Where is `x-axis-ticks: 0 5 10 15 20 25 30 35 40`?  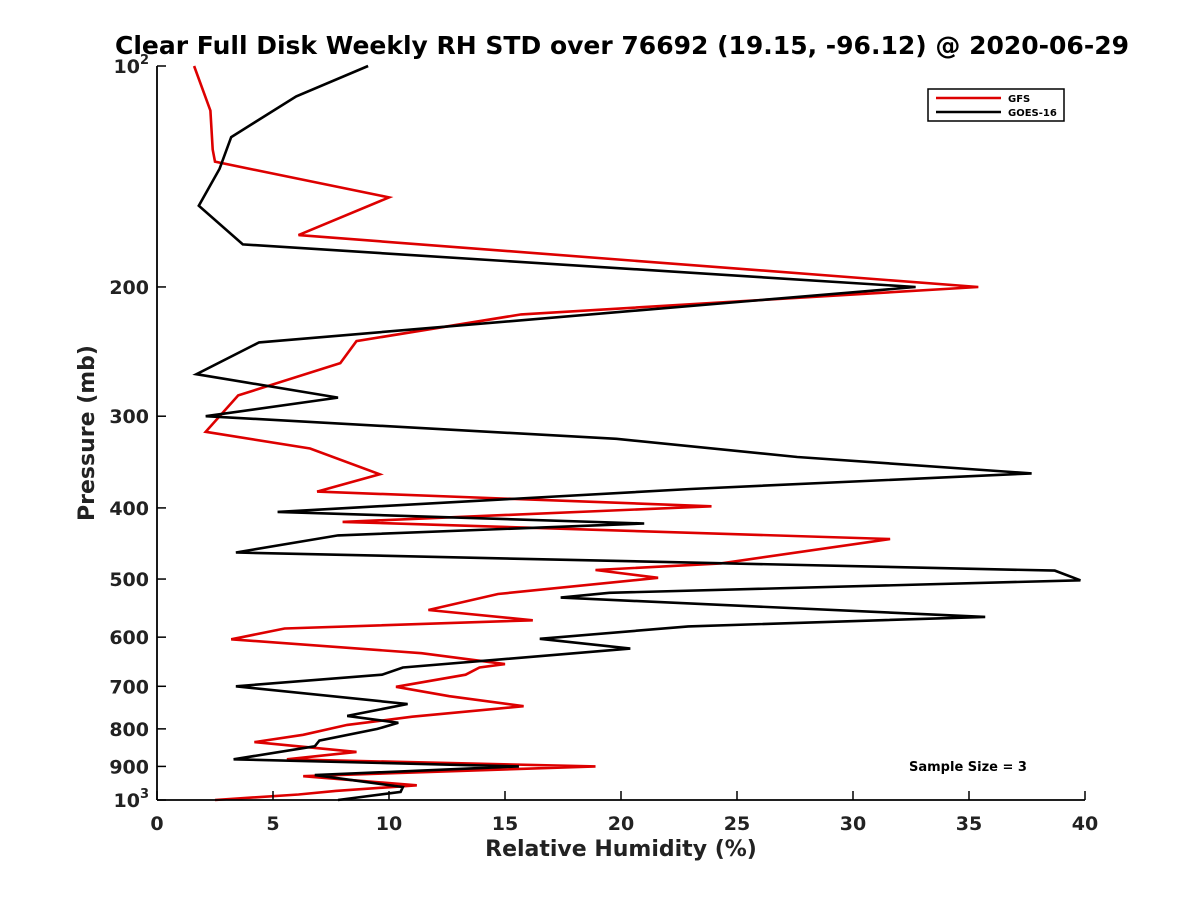 x-axis-ticks: 0 5 10 15 20 25 30 35 40 is located at coordinates (624, 813).